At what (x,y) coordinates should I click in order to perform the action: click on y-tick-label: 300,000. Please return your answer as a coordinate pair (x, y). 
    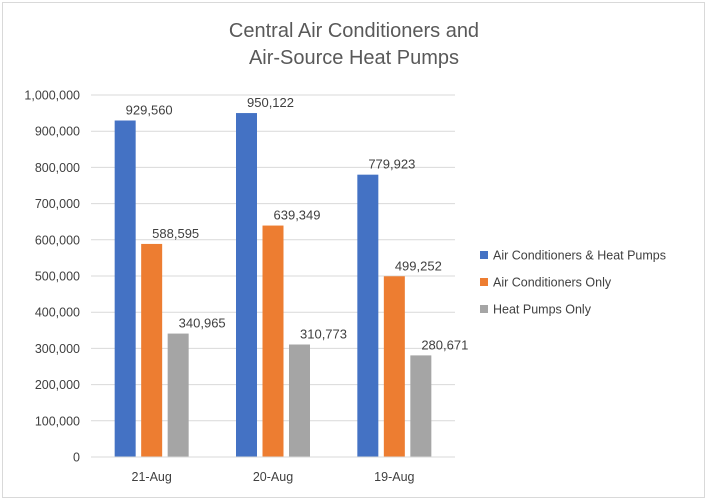
    Looking at the image, I should click on (57, 349).